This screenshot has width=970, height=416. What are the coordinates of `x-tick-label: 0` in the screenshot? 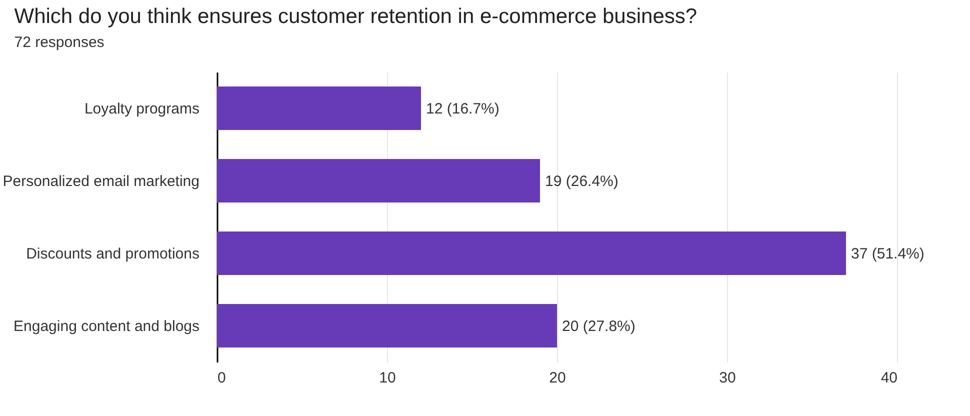 It's located at (222, 378).